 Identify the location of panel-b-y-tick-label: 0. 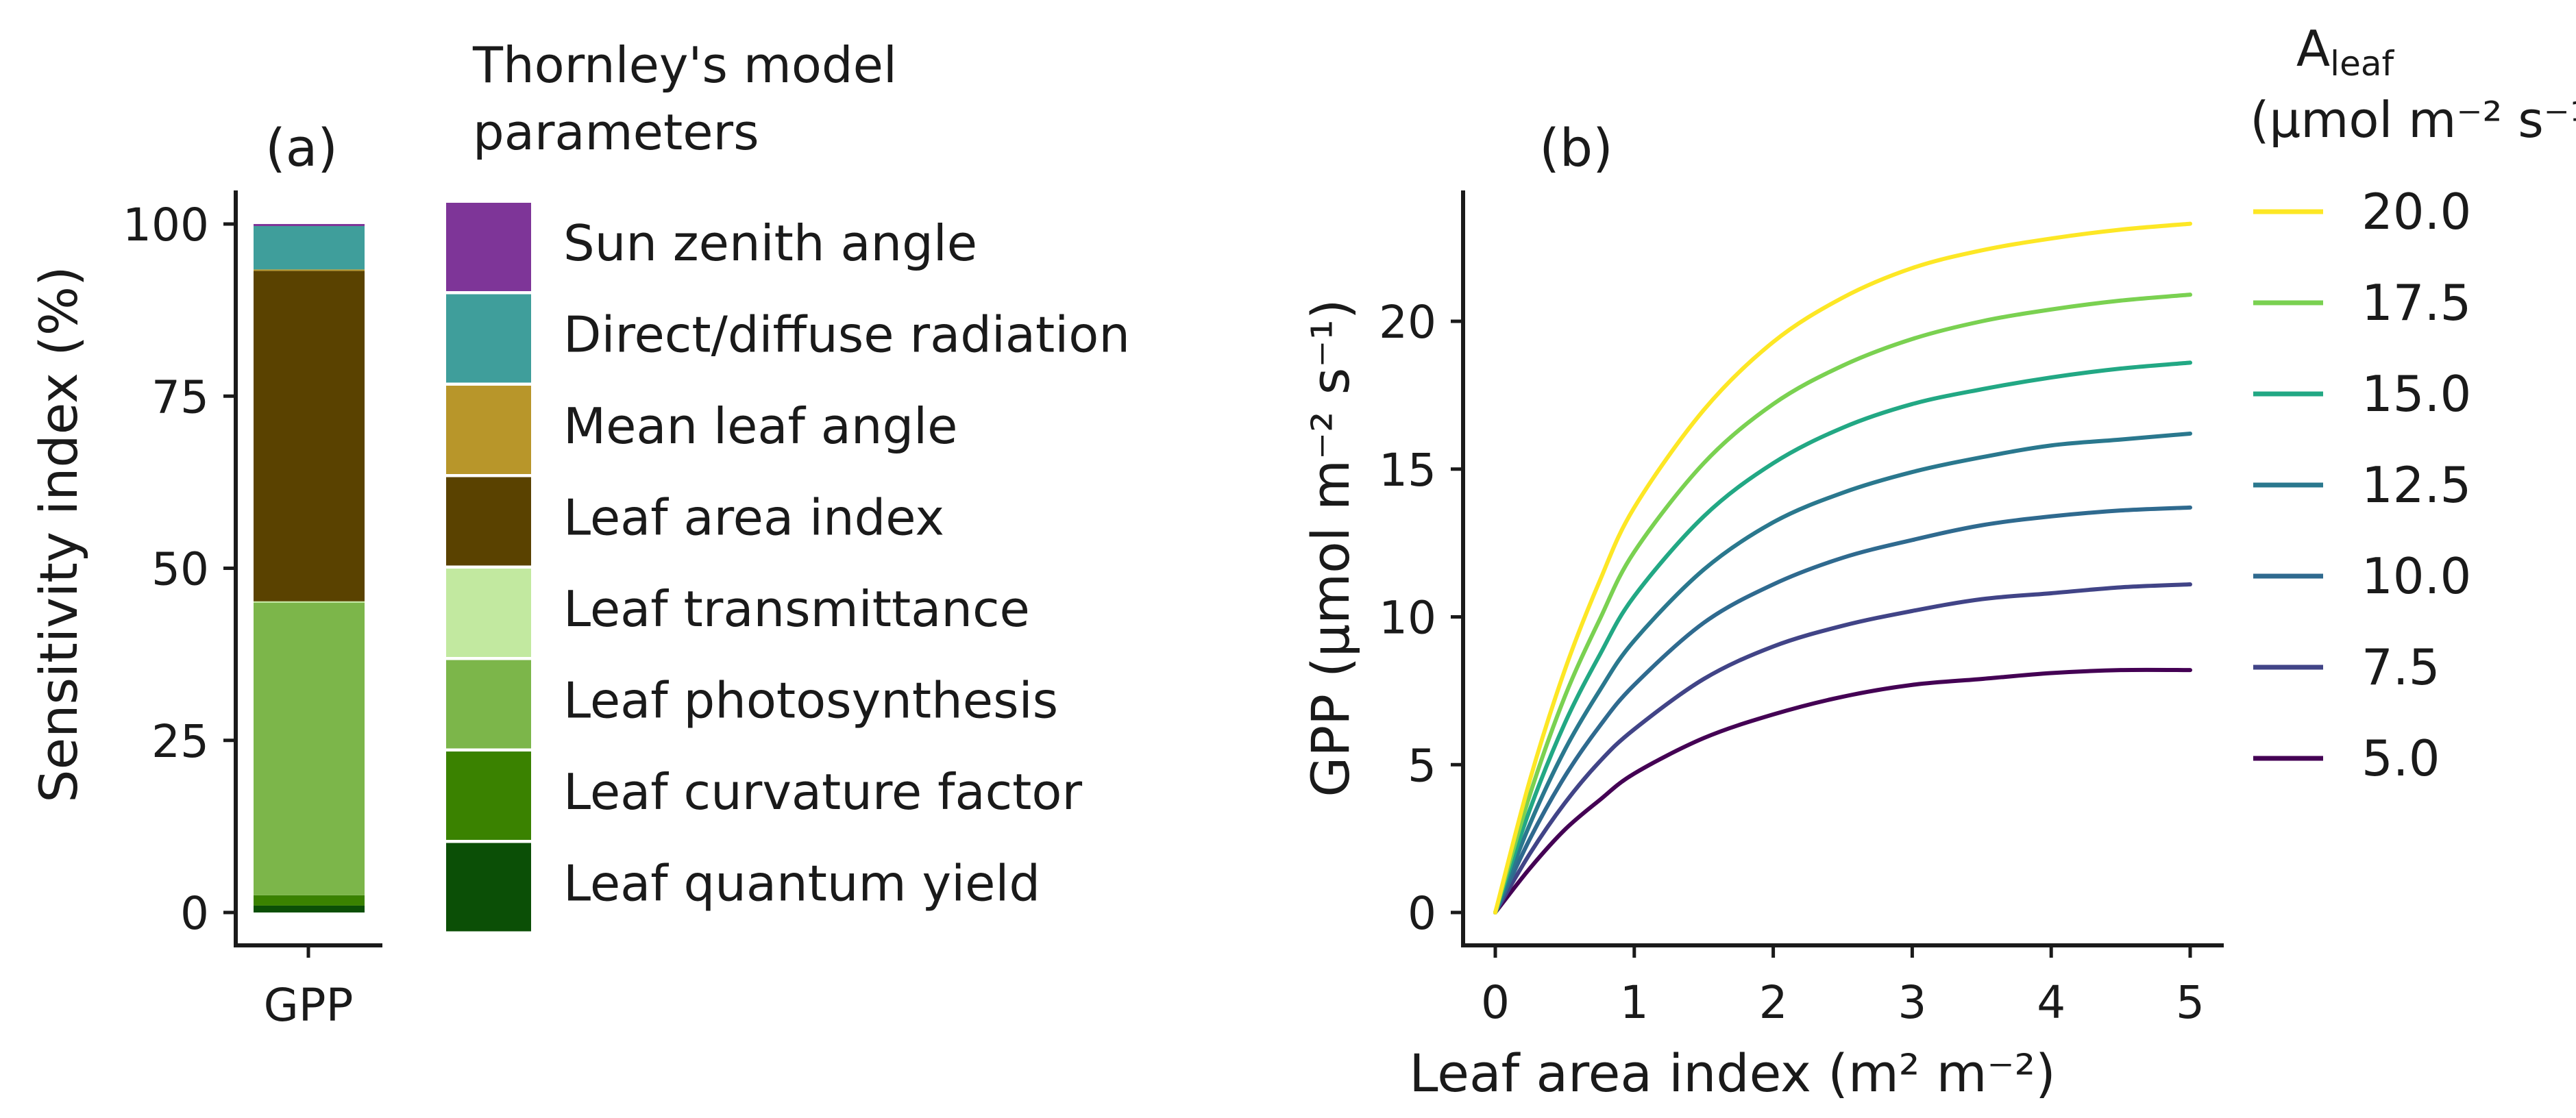
(1422, 914).